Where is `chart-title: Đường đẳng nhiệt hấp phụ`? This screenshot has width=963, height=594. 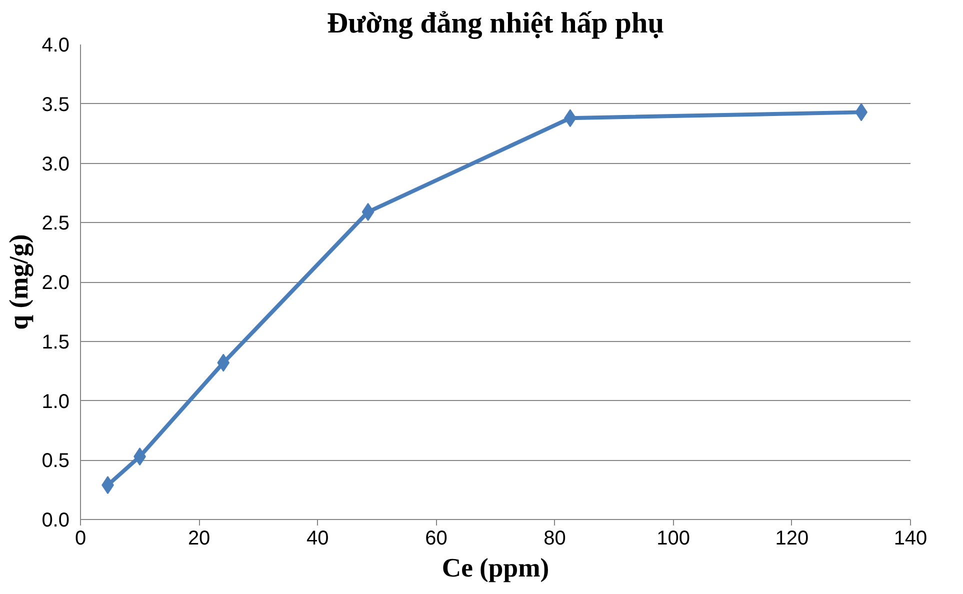 chart-title: Đường đẳng nhiệt hấp phụ is located at coordinates (495, 24).